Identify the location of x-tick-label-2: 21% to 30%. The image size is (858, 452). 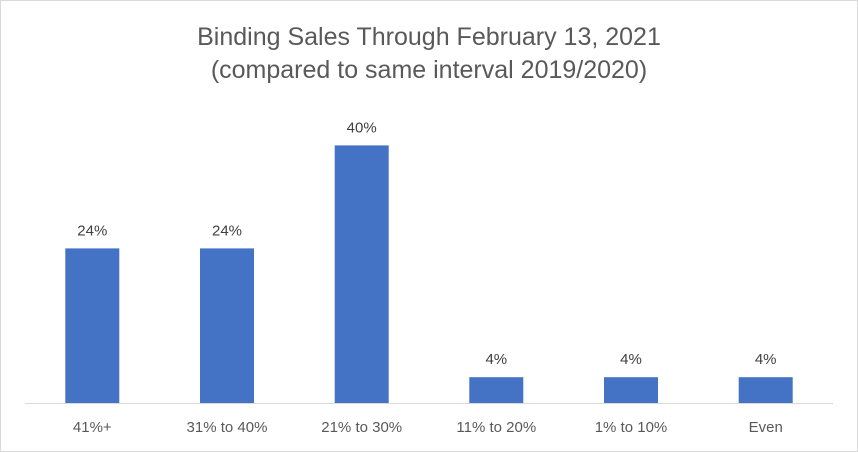
(361, 427).